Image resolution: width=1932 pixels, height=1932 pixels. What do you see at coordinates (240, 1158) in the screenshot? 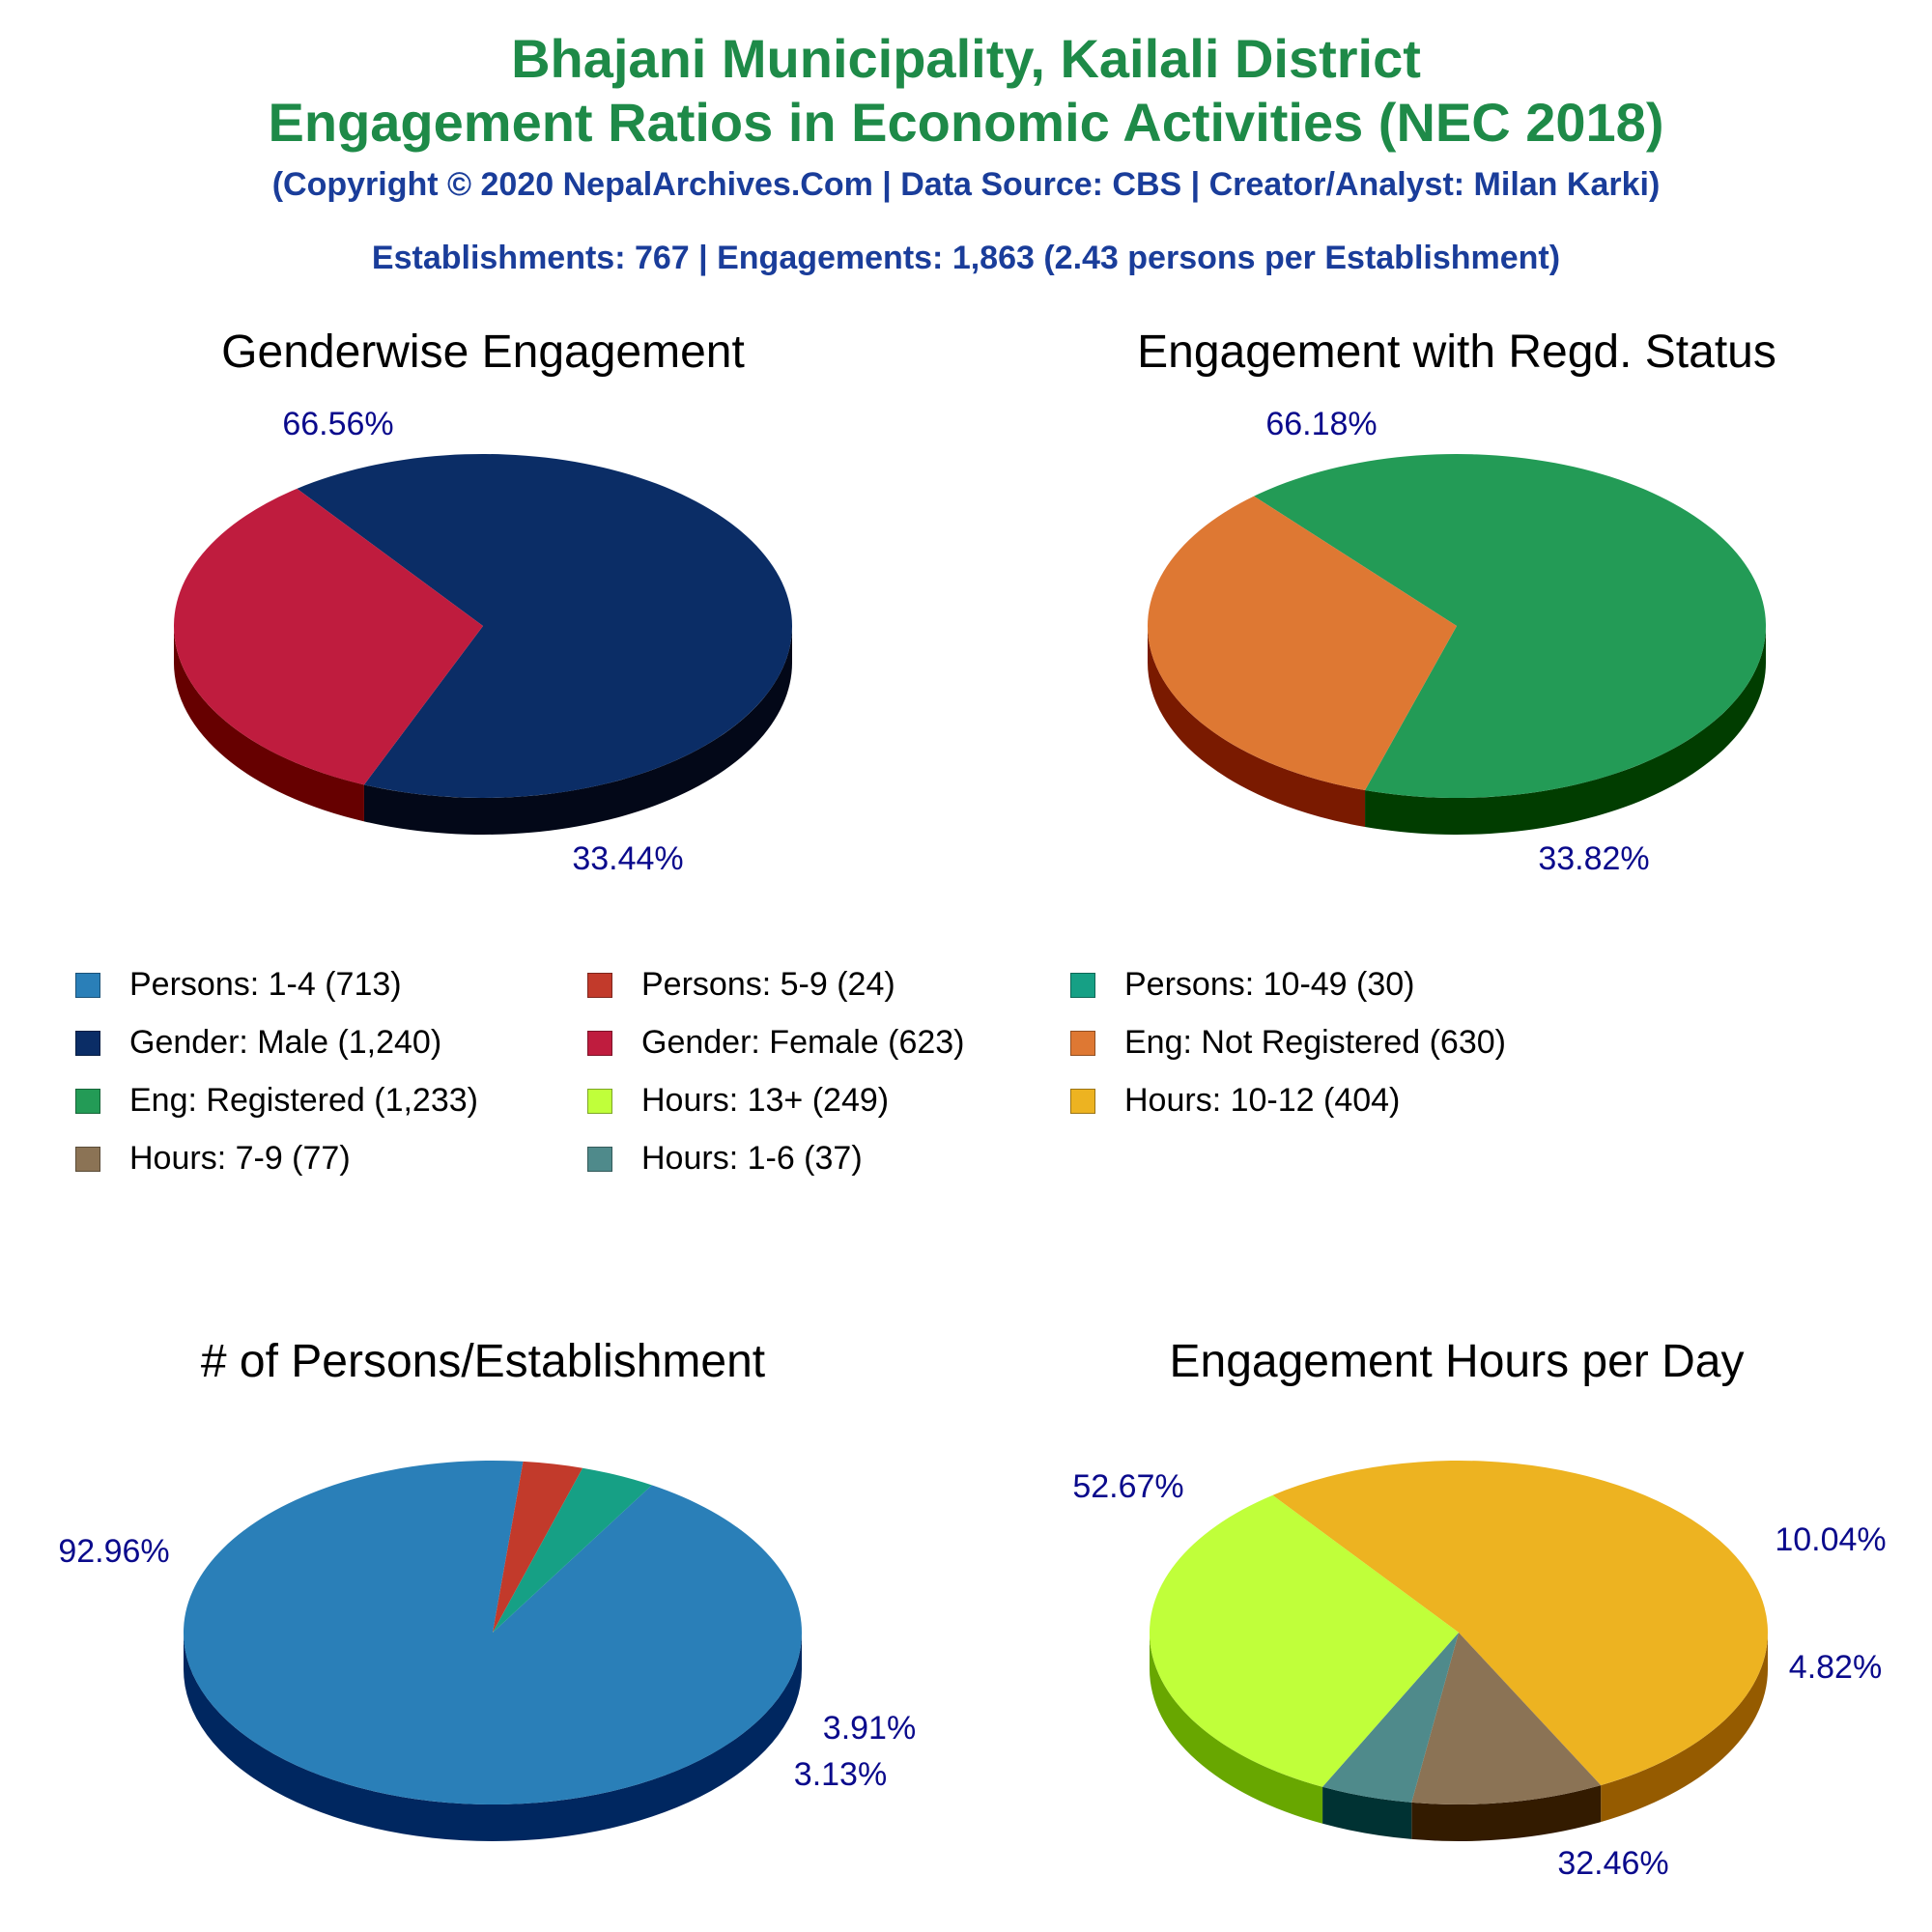
I see `legend-label: Hours: 7-9 (77)` at bounding box center [240, 1158].